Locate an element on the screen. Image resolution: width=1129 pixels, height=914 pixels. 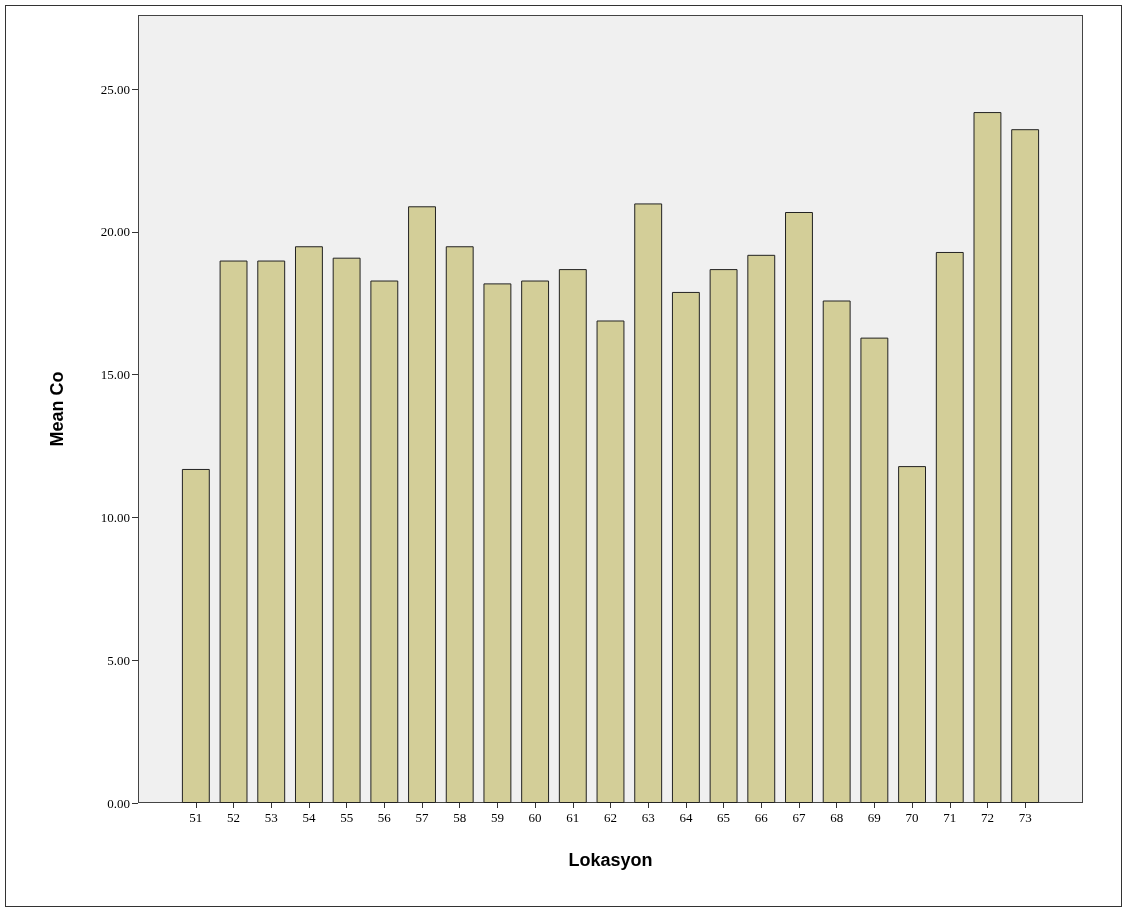
x-tick-label: 53 is located at coordinates (271, 817).